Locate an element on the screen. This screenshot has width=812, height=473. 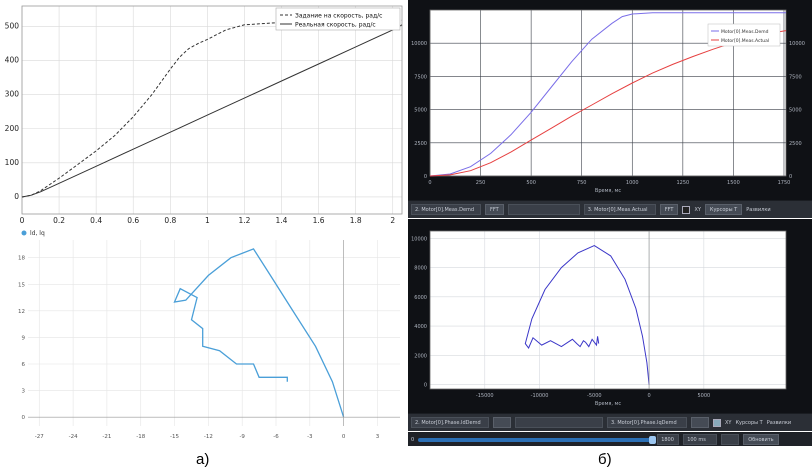
cursors-button: Курсоры Т is located at coordinates (723, 209).